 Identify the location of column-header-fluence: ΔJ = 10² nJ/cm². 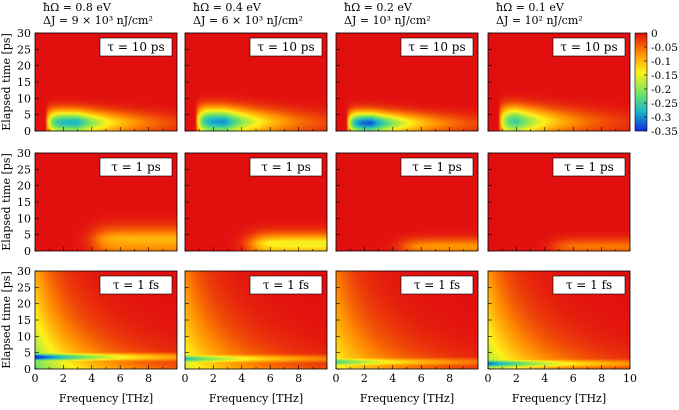
(539, 20).